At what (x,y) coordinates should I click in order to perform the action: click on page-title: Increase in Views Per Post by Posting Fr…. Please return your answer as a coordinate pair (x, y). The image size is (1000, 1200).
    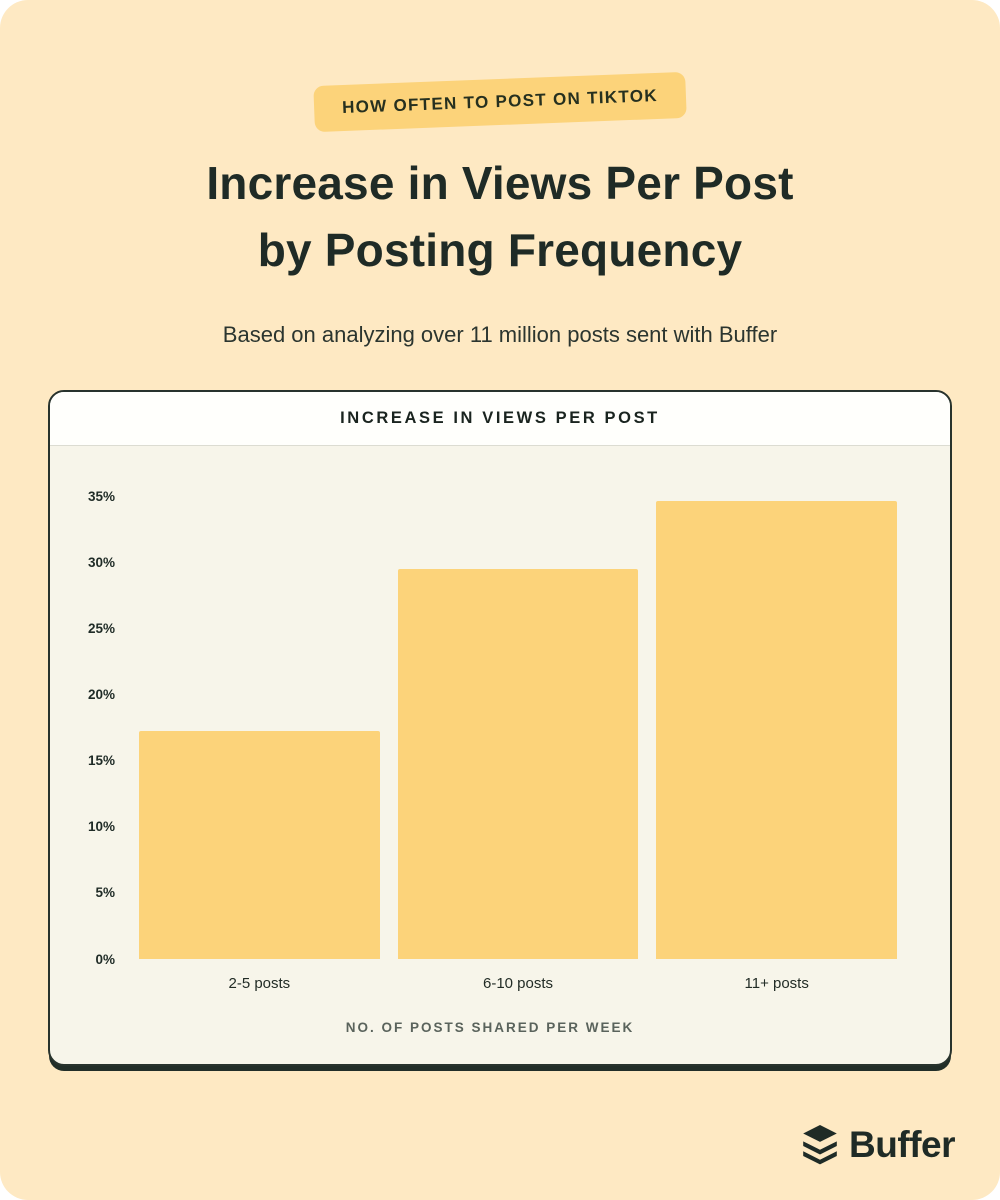
    Looking at the image, I should click on (500, 217).